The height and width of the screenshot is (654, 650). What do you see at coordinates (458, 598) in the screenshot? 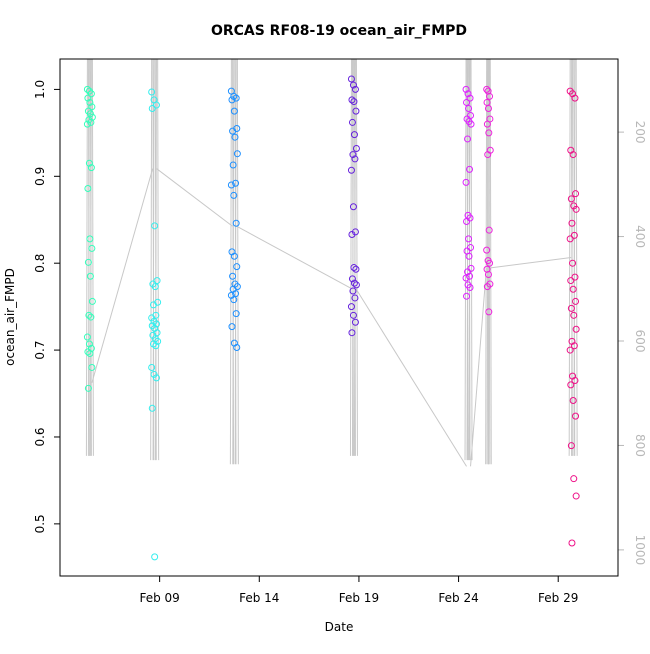
I see `x-tick-label: Feb 24` at bounding box center [458, 598].